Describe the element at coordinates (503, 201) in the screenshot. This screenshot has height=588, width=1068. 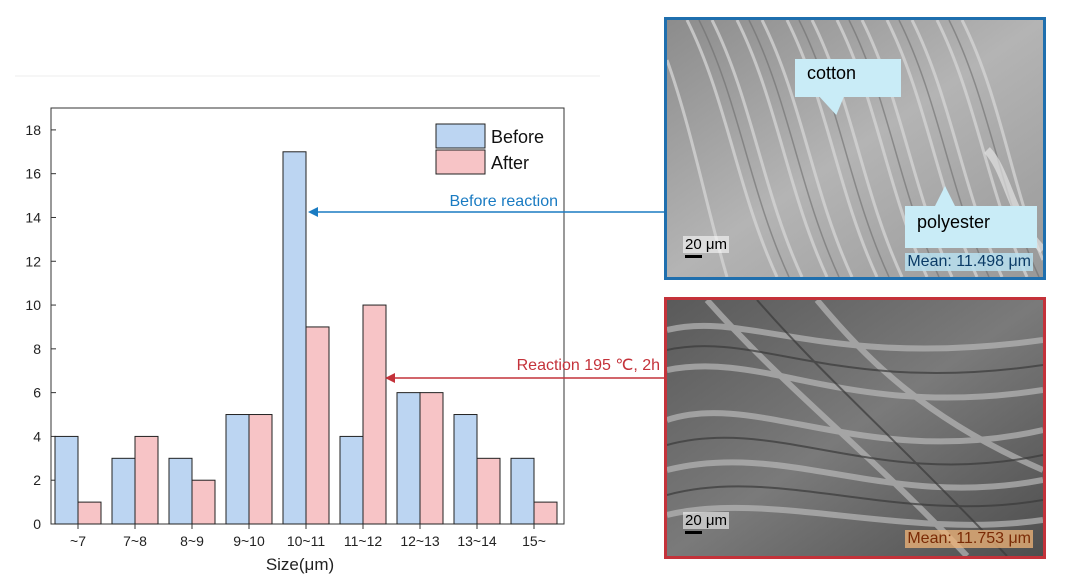
I see `before-reaction-label: Before reaction` at that location.